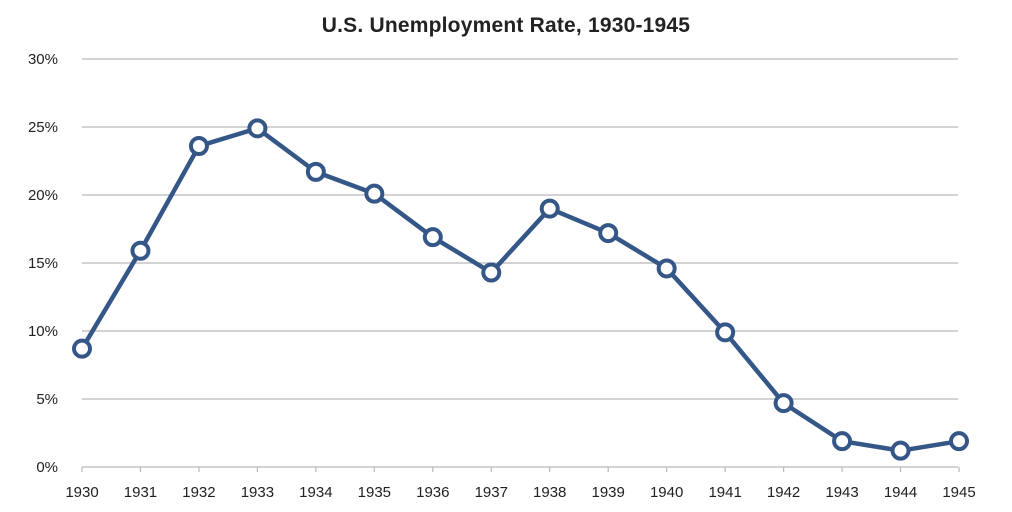  Describe the element at coordinates (198, 146) in the screenshot. I see `data-point-1932` at that location.